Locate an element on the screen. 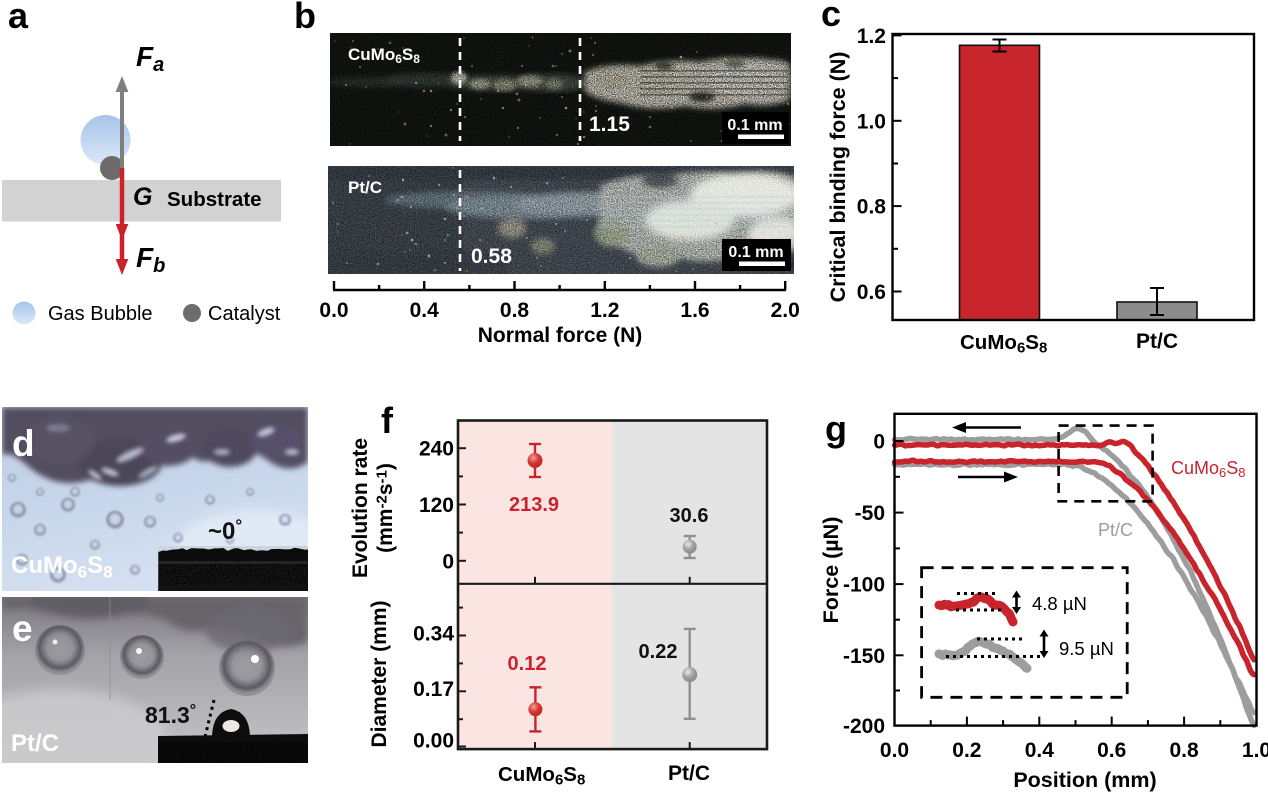 The width and height of the screenshot is (1268, 800). svg-text: g is located at coordinates (836, 428).